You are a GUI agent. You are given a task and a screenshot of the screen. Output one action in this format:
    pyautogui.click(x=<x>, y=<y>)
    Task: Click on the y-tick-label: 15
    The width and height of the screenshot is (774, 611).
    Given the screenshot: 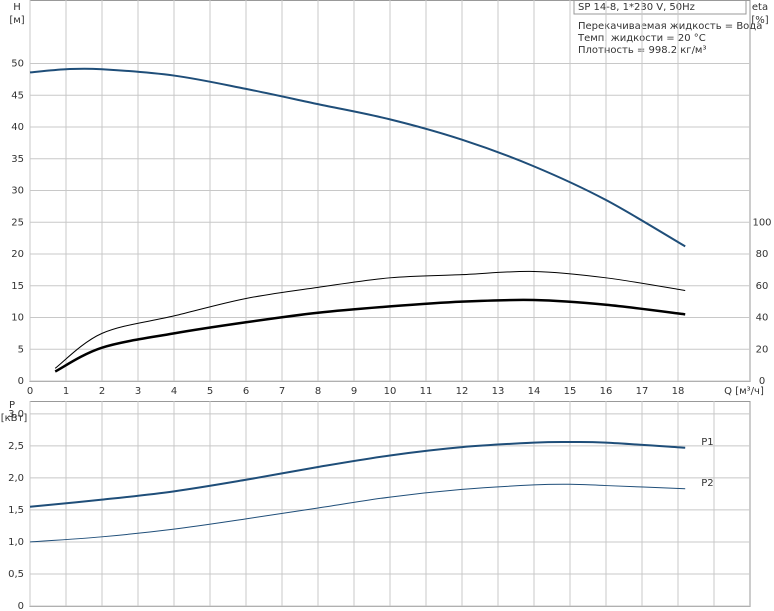 What is the action you would take?
    pyautogui.click(x=17, y=286)
    